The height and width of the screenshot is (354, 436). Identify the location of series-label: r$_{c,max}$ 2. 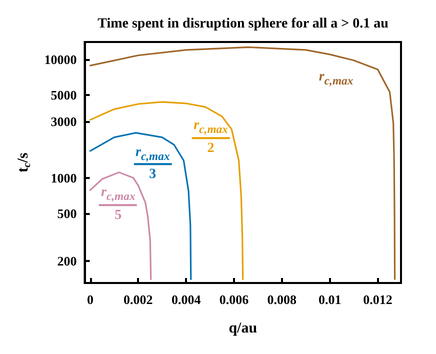
(210, 137).